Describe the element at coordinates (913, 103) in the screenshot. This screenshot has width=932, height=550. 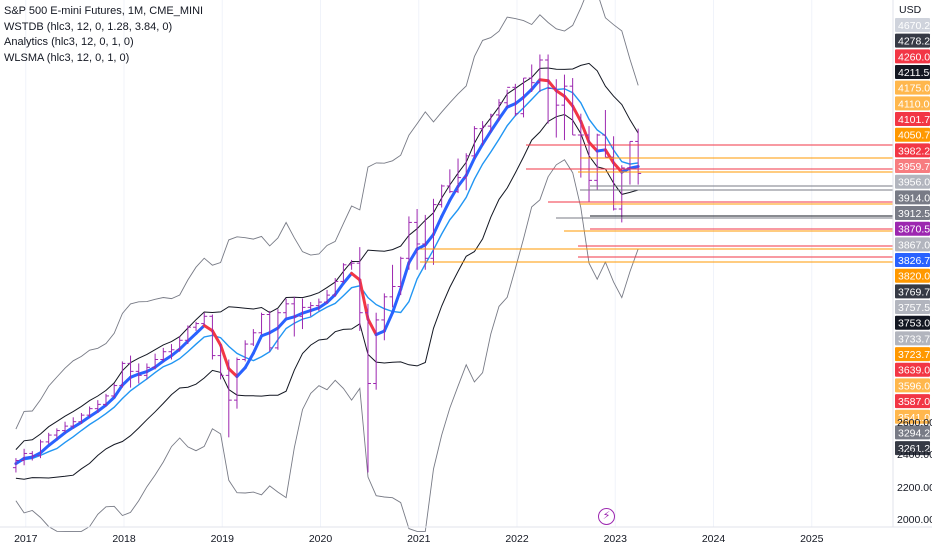
I see `price-tag: 4110.00` at that location.